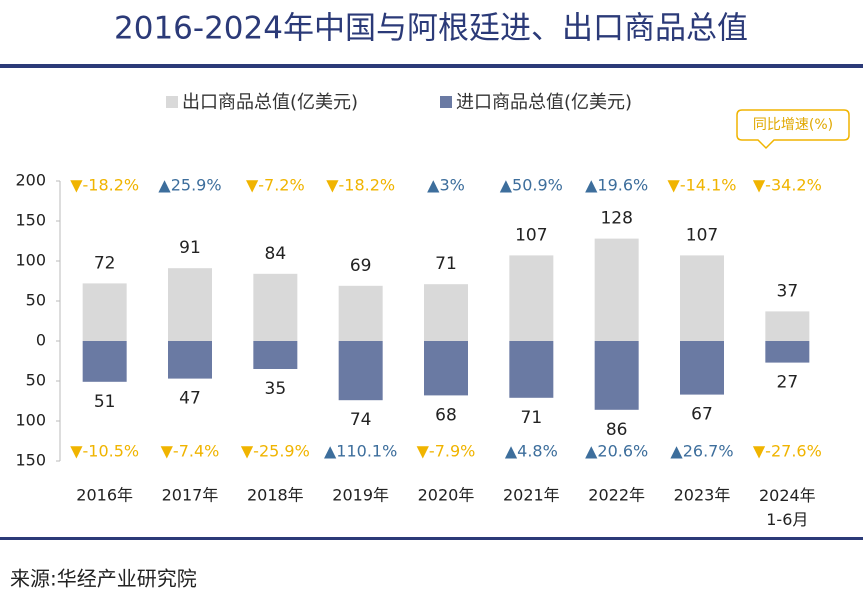 Image resolution: width=863 pixels, height=601 pixels. What do you see at coordinates (361, 420) in the screenshot?
I see `value-label: 74` at bounding box center [361, 420].